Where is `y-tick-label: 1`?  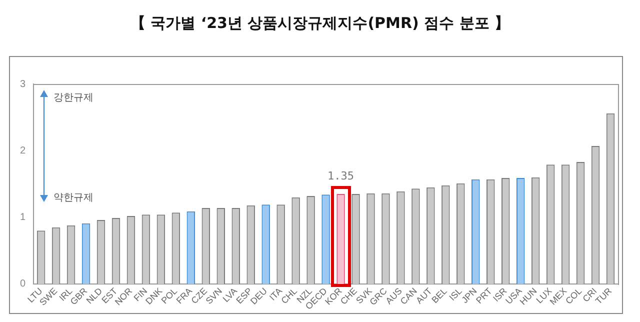 y-tick-label: 1 is located at coordinates (23, 218).